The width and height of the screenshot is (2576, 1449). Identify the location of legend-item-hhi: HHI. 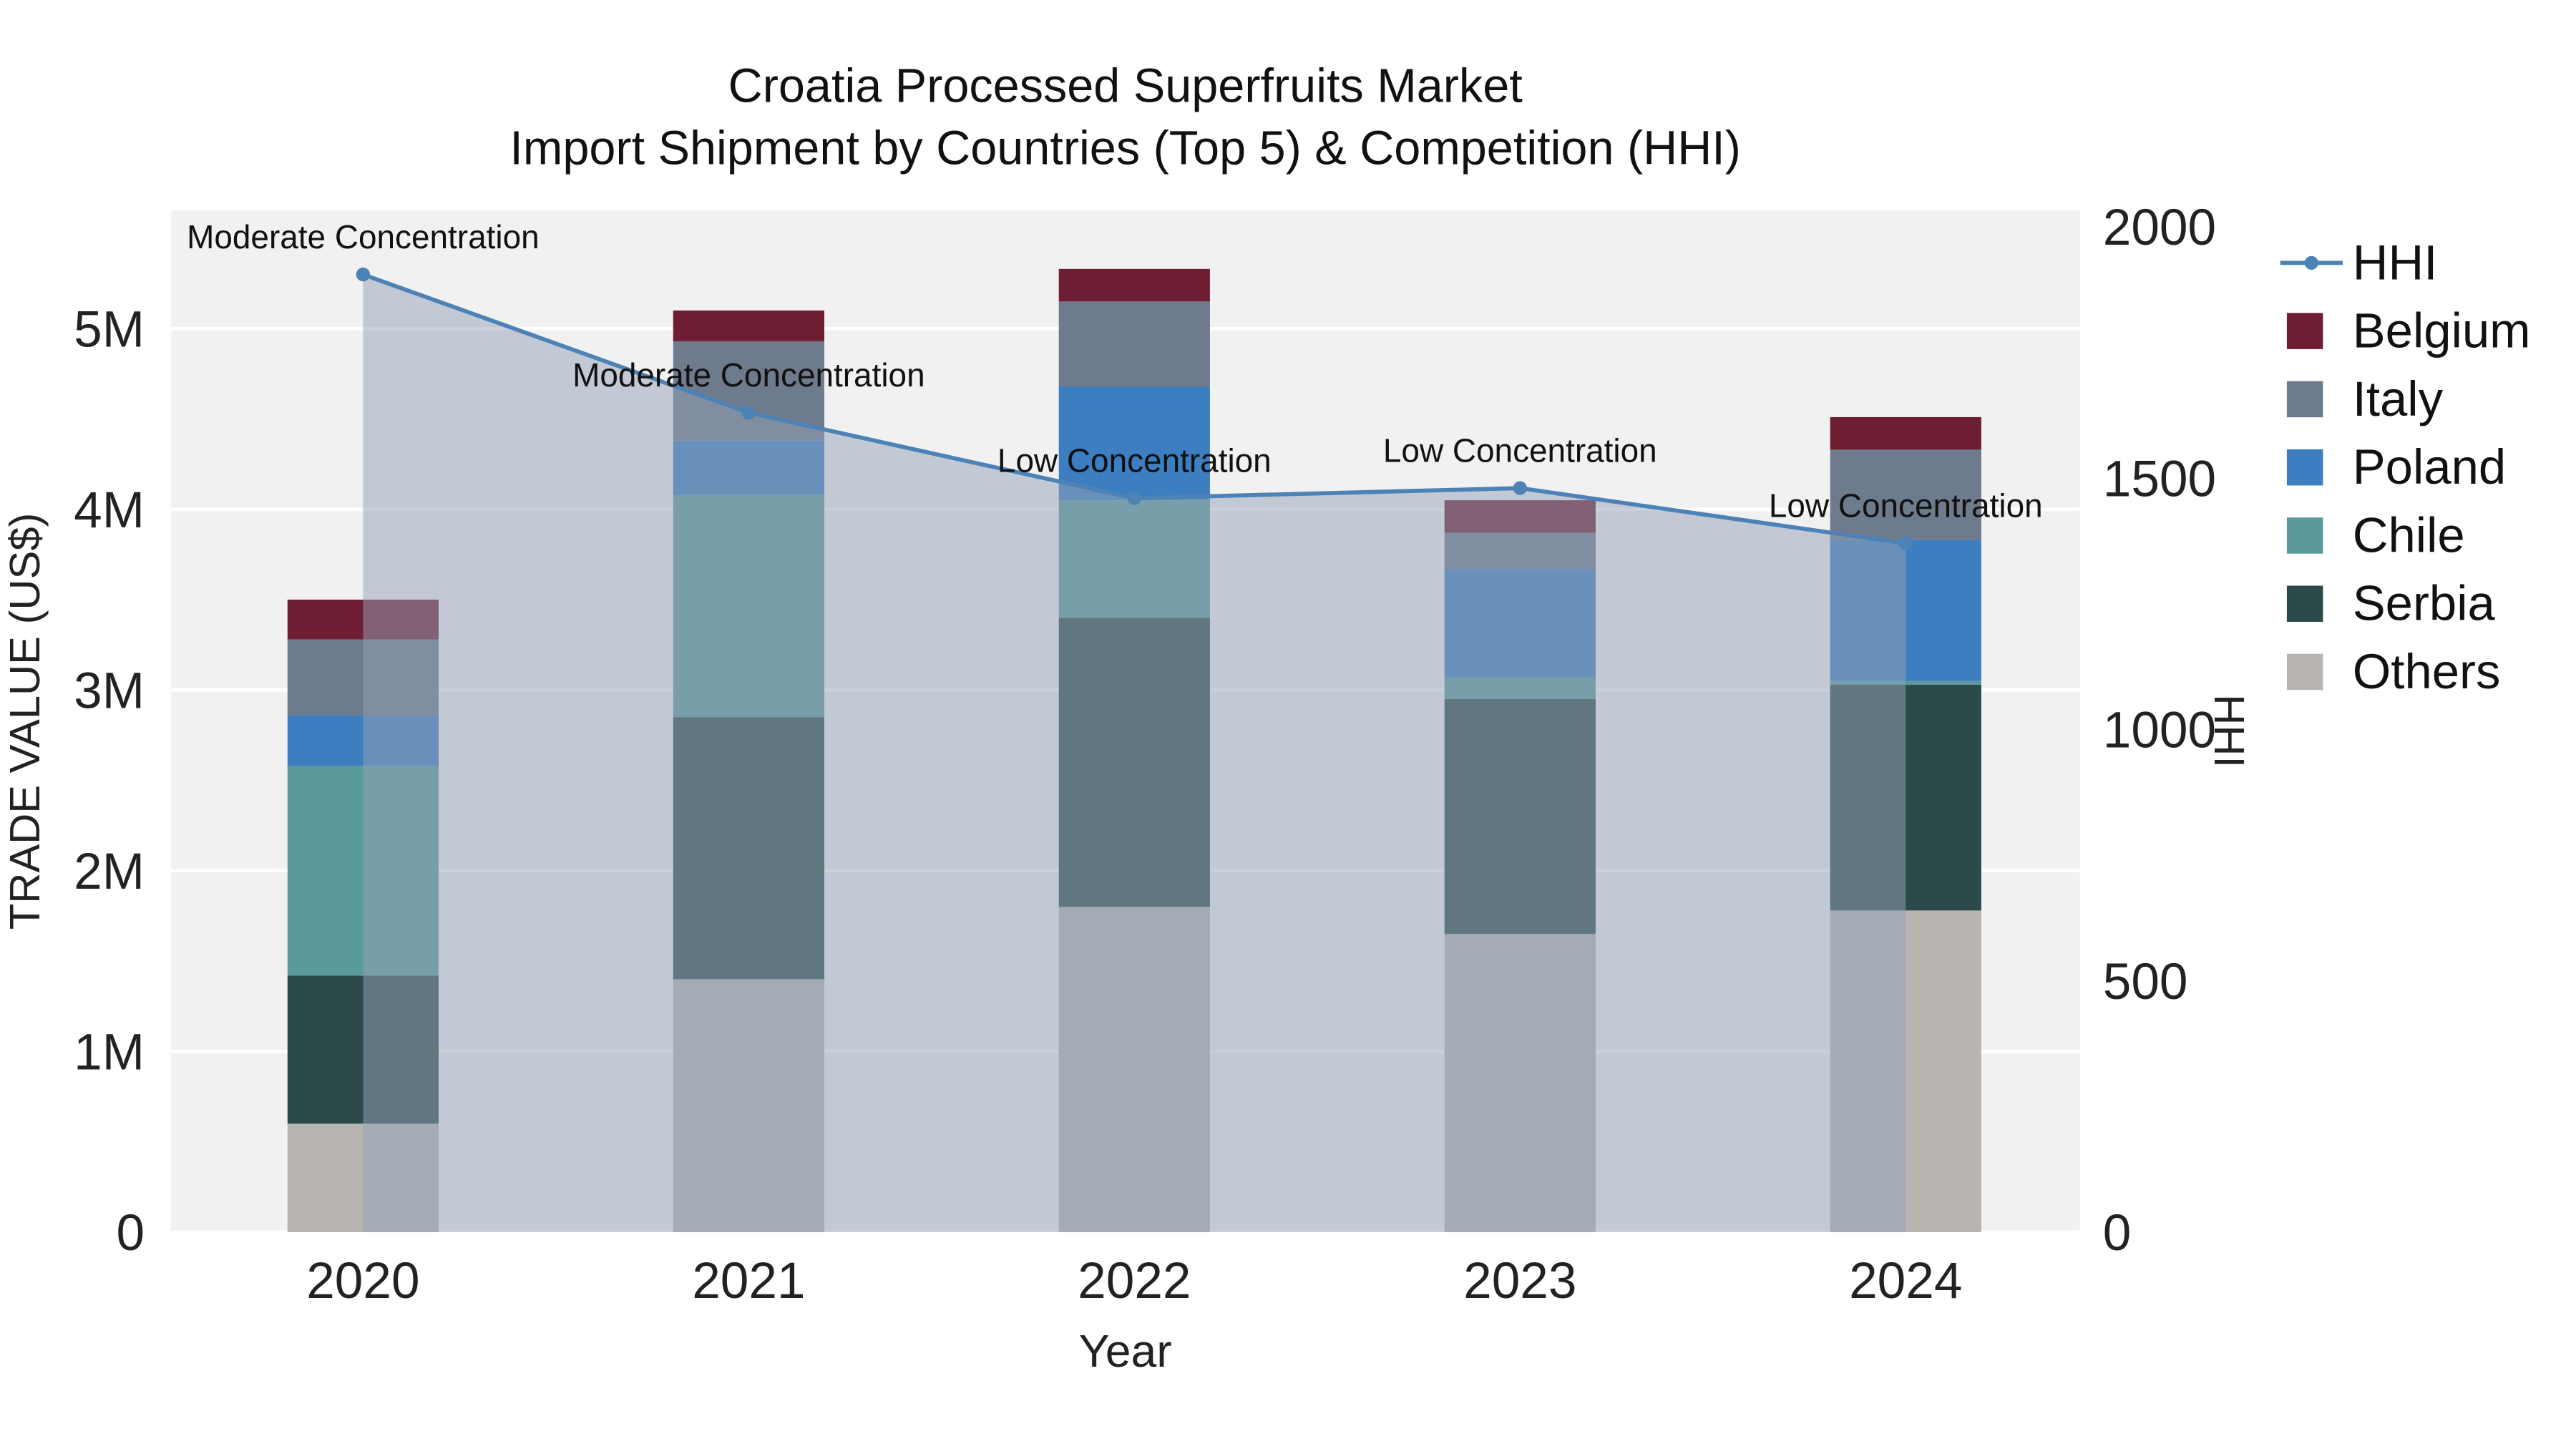
(2359, 262).